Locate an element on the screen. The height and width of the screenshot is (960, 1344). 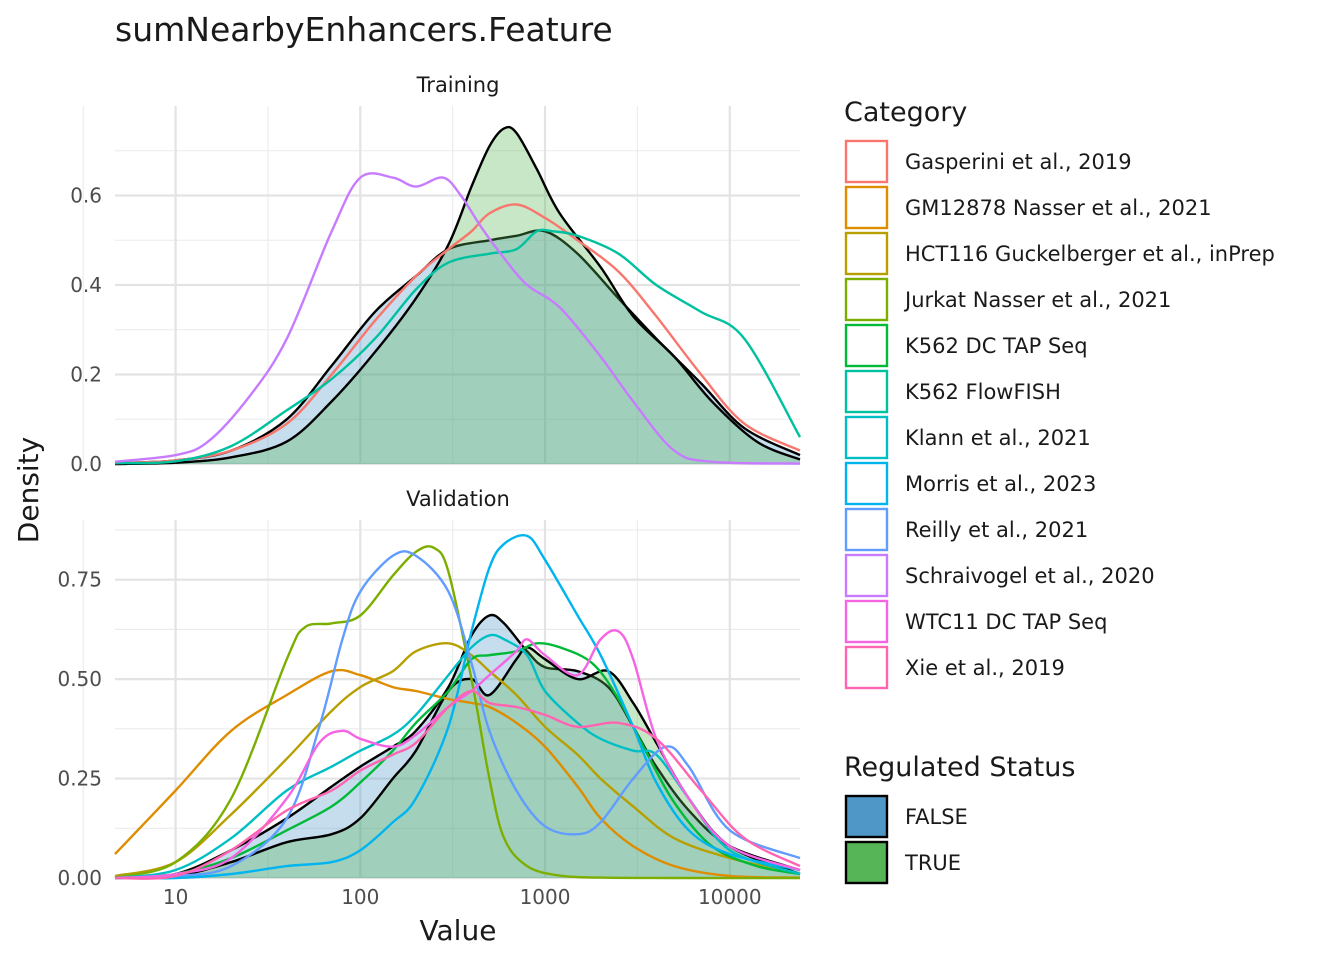
y-tick-label: 0.2 is located at coordinates (86, 375).